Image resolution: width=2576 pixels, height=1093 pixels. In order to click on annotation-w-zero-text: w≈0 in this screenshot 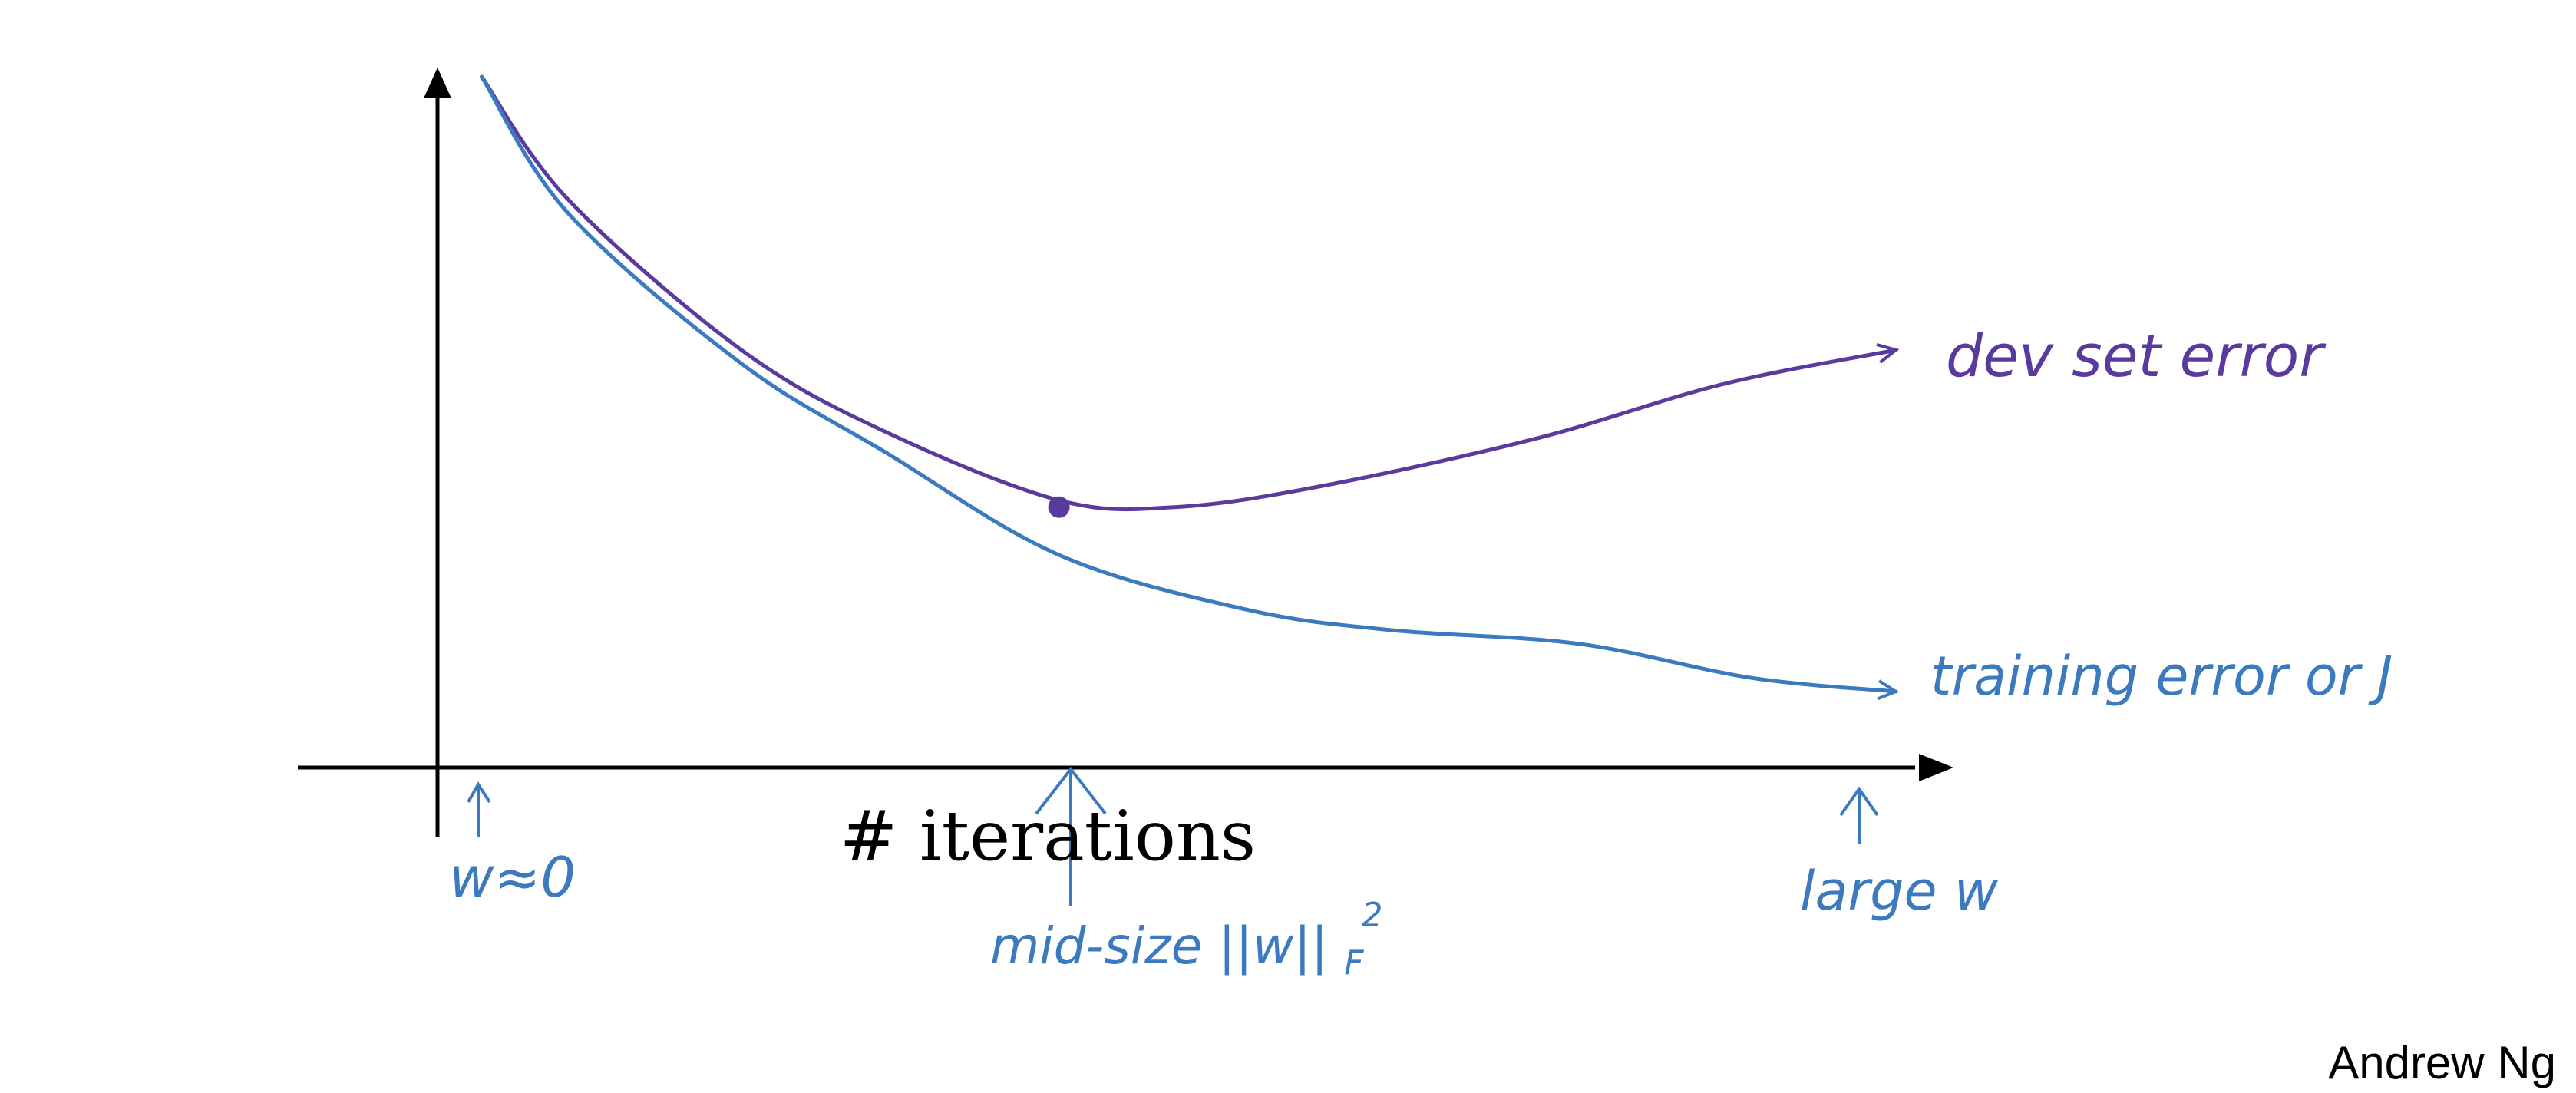, I will do `click(512, 877)`.